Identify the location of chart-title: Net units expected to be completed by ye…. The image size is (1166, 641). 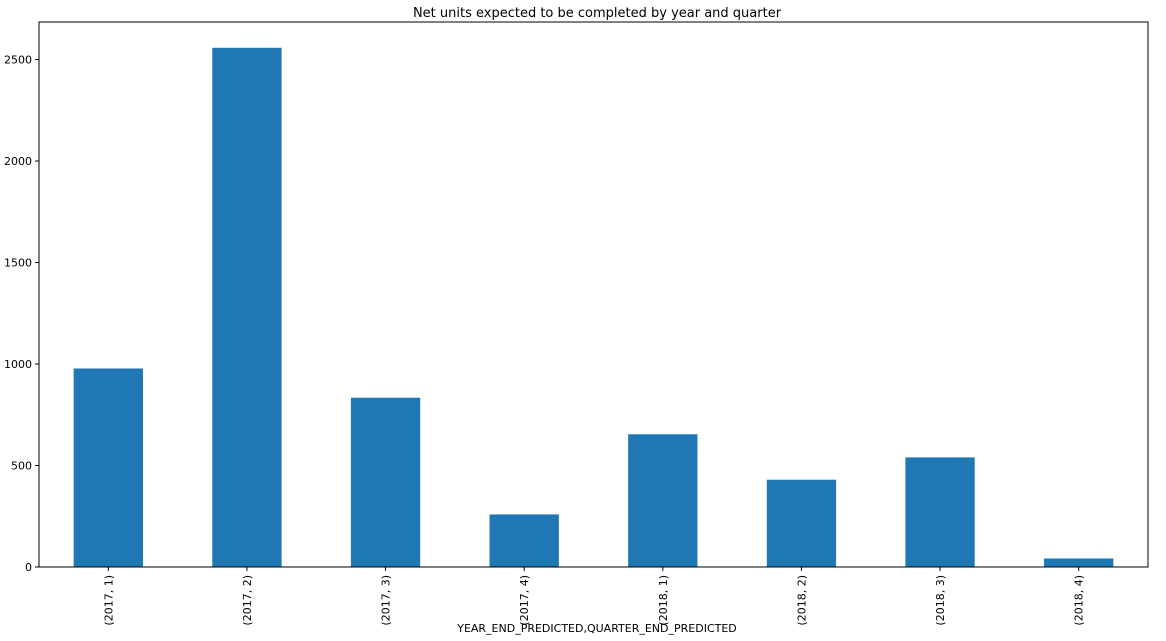
(597, 13).